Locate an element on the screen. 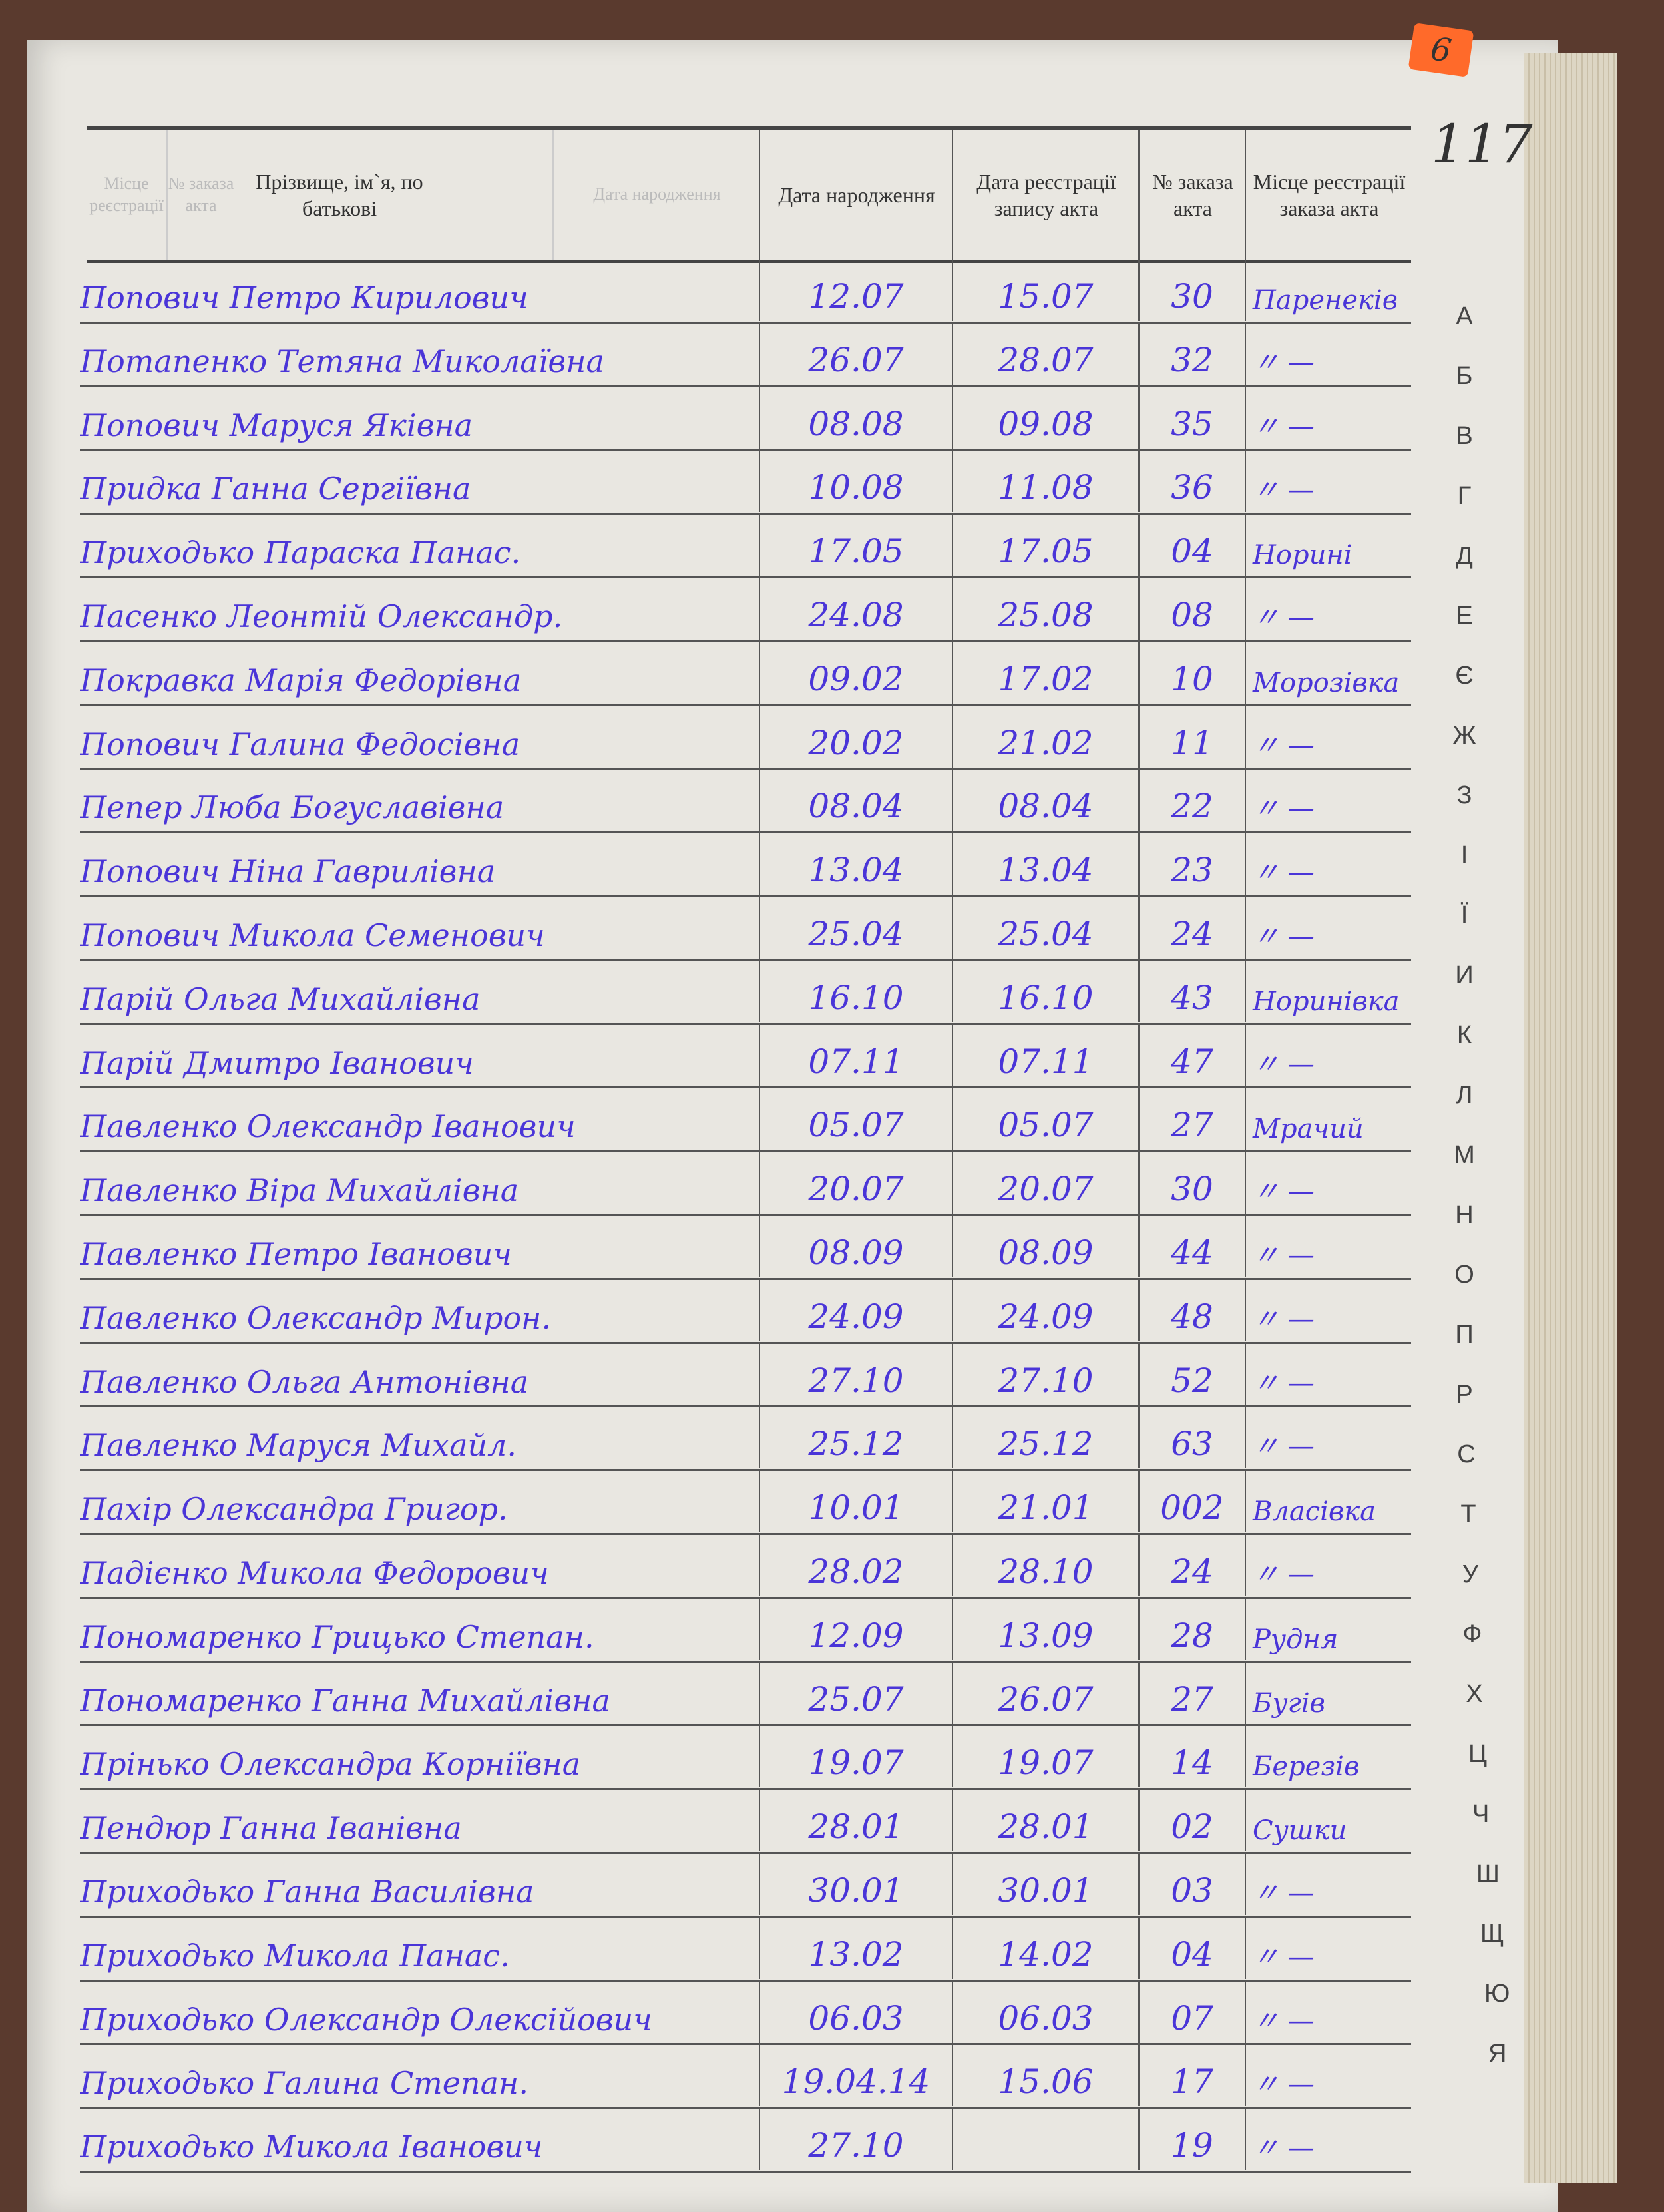 This screenshot has height=2212, width=1664. table-row: Приходько Микола Панас. 13.02 14.02 04 〃 — is located at coordinates (745, 1950).